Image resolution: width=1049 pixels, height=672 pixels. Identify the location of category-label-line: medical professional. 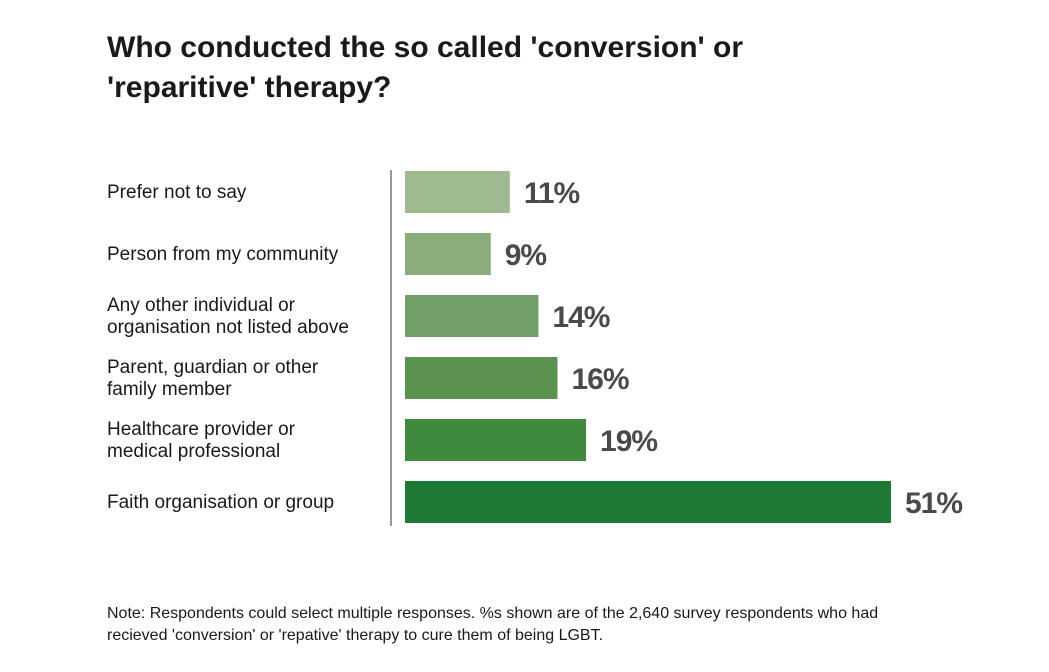
(193, 451).